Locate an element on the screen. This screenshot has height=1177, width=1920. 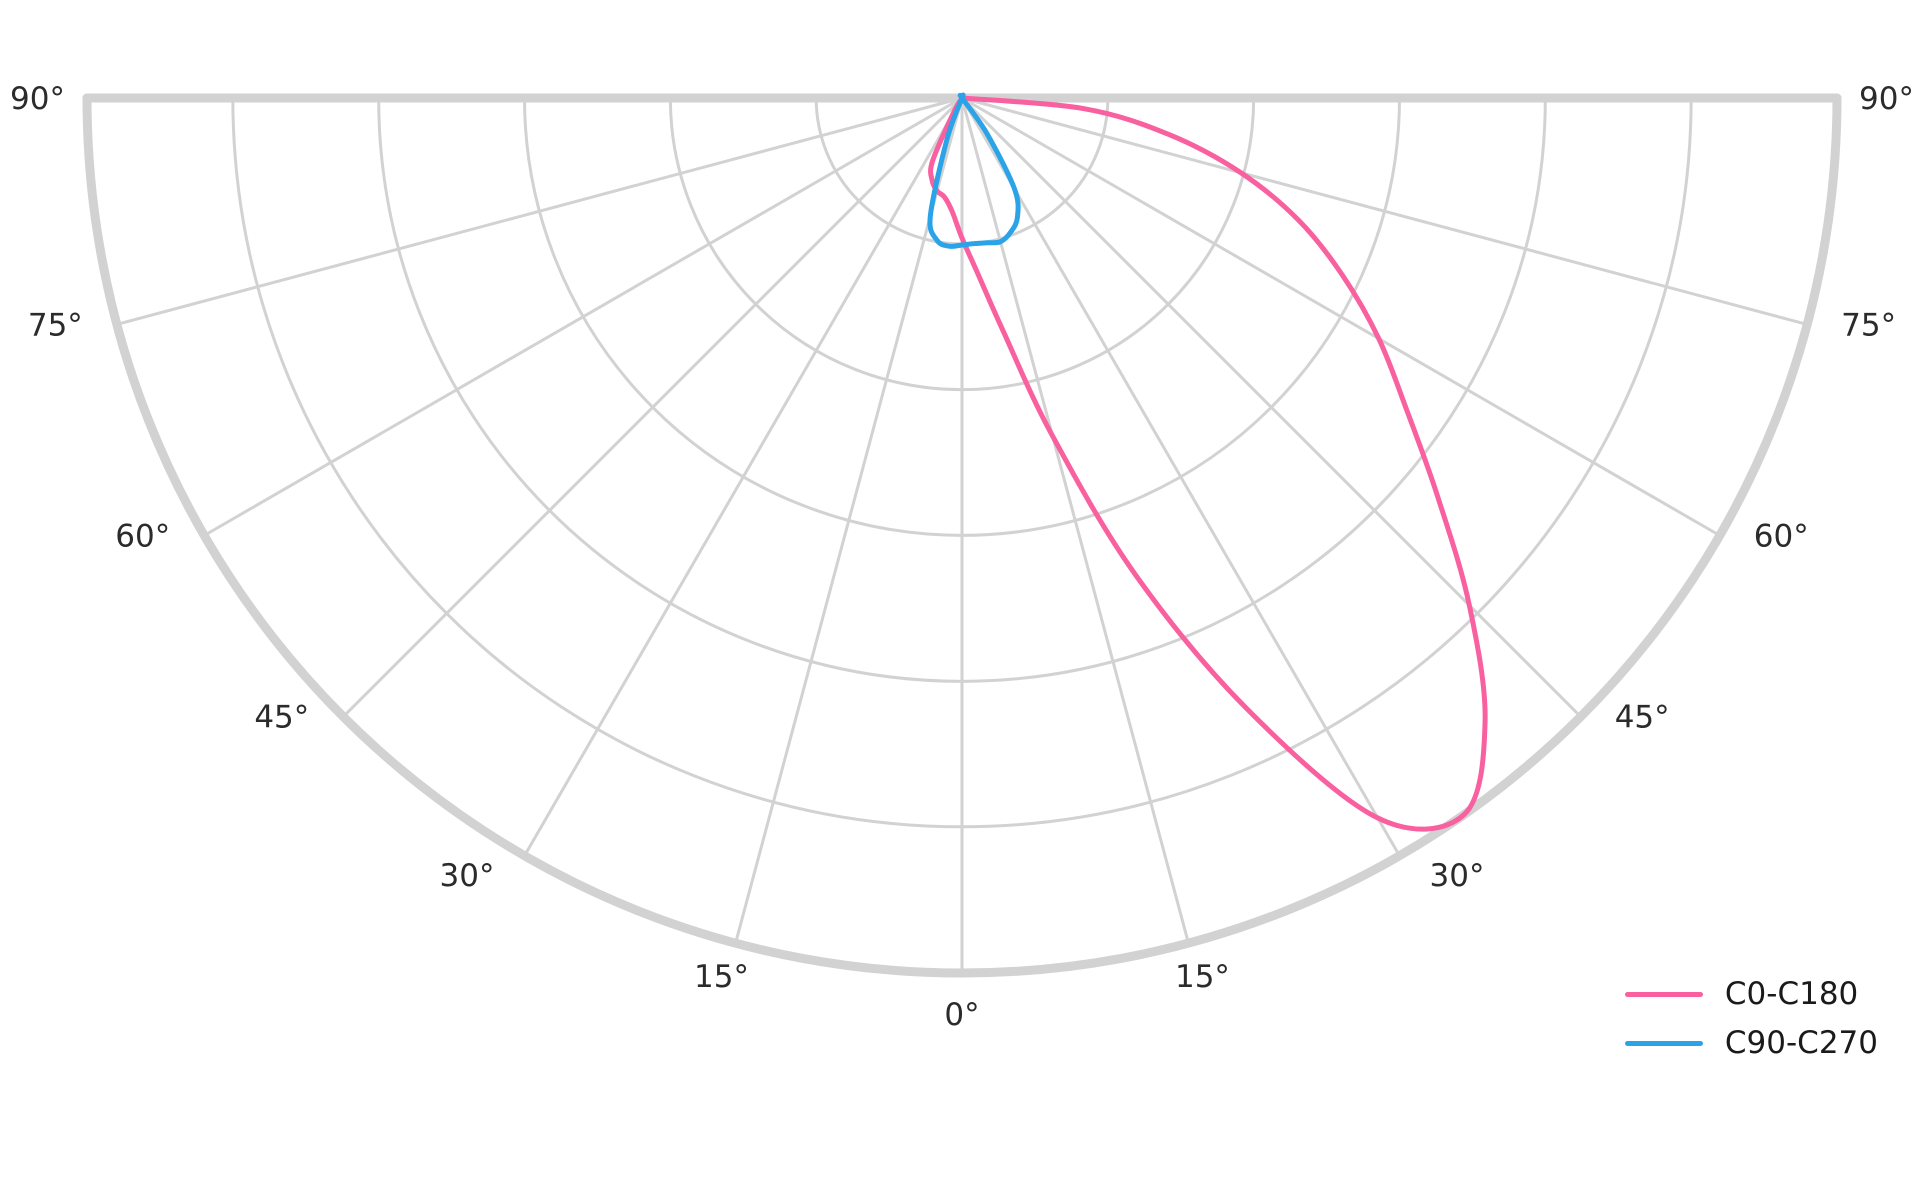
legend-label-c90-c270: C90-C270 is located at coordinates (1801, 1043).